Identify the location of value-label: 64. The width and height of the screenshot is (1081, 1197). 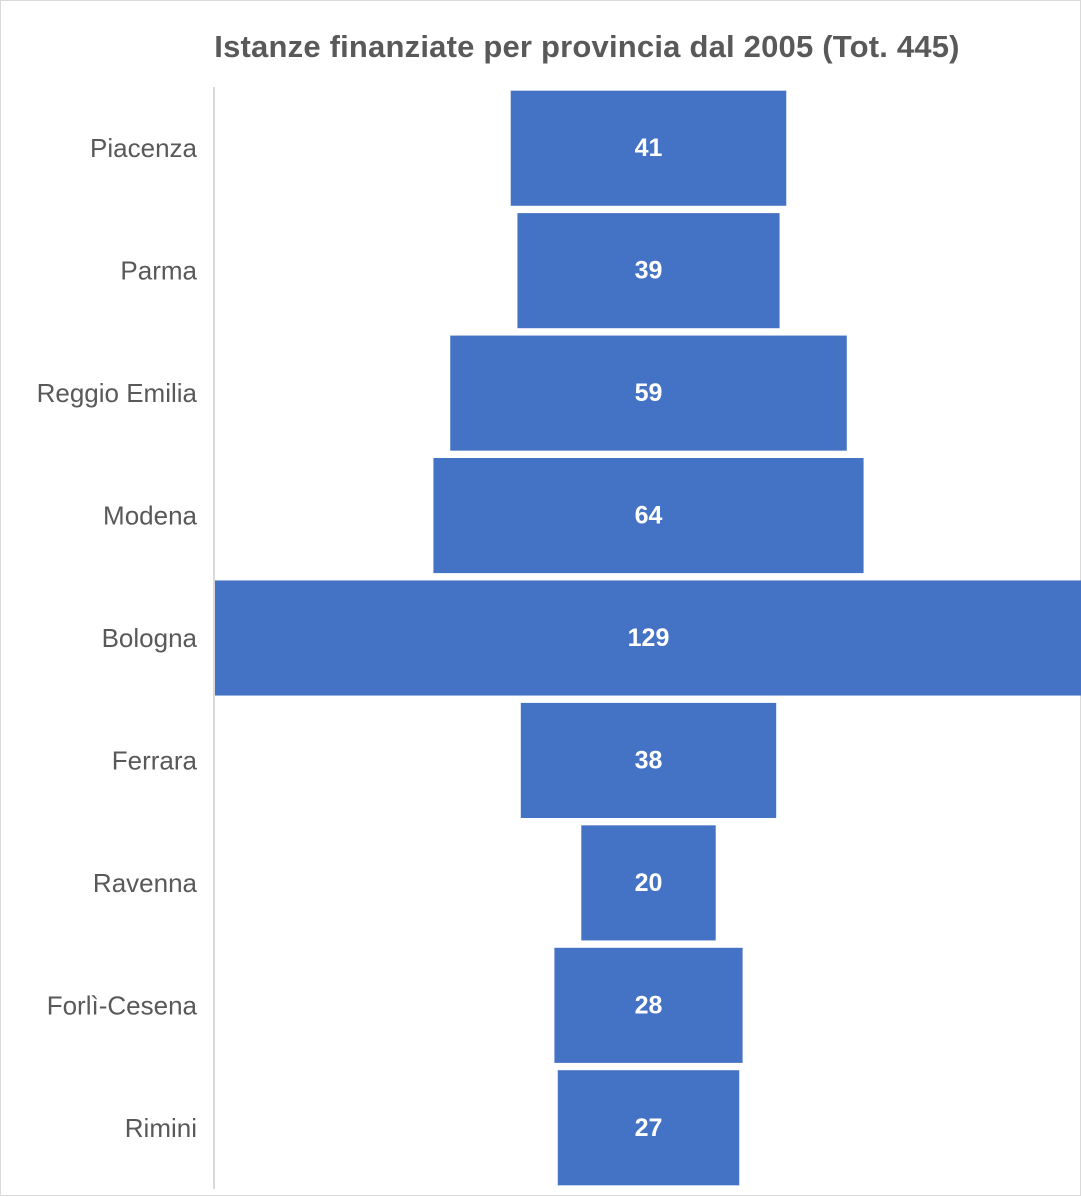
(649, 516).